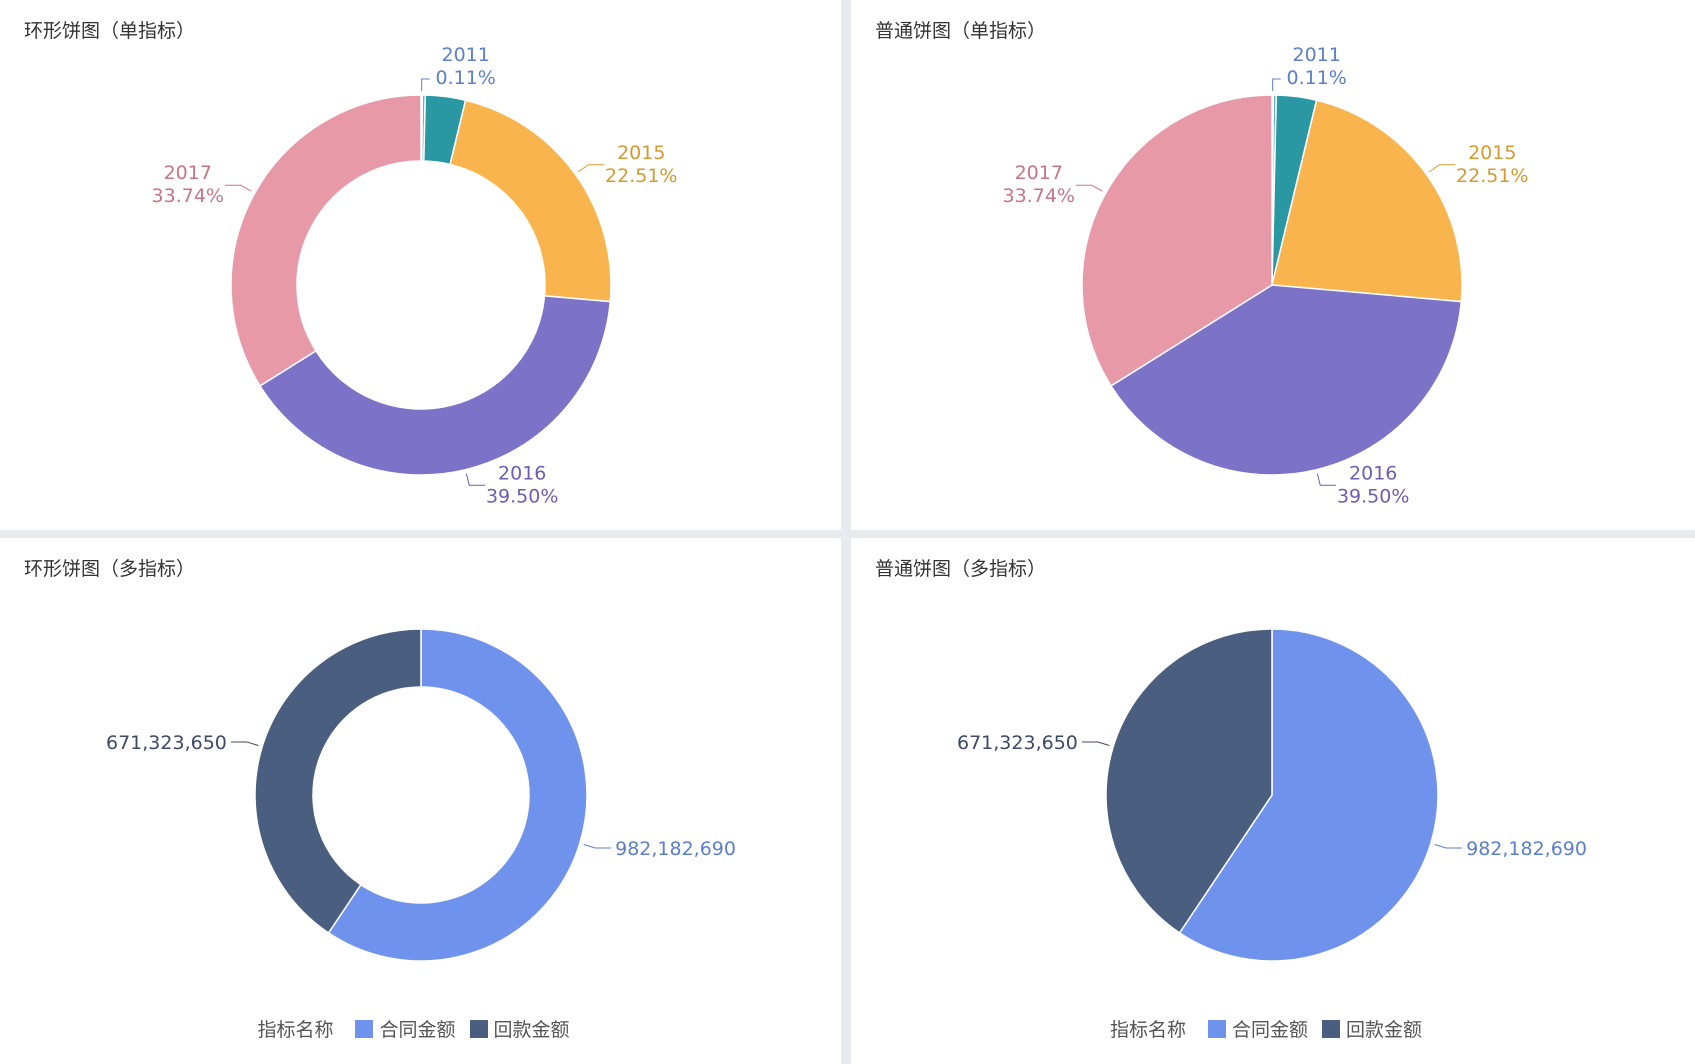 This screenshot has height=1064, width=1695. I want to click on panel-title: 环形饼图（单指标）, so click(110, 31).